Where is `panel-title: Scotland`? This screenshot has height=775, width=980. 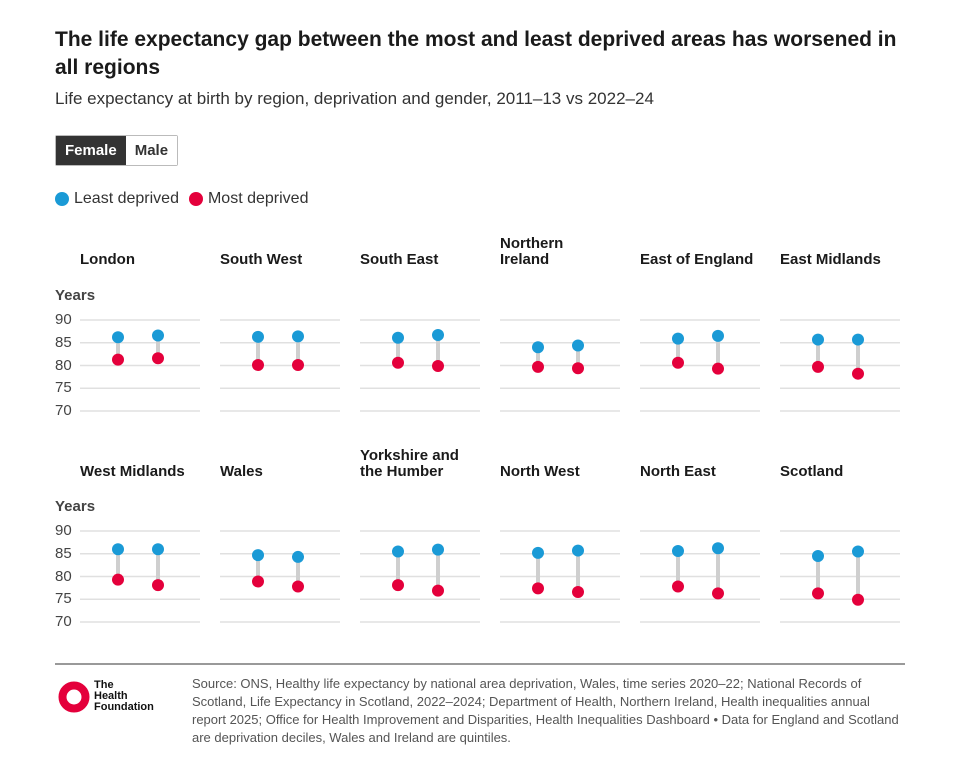
panel-title: Scotland is located at coordinates (812, 471).